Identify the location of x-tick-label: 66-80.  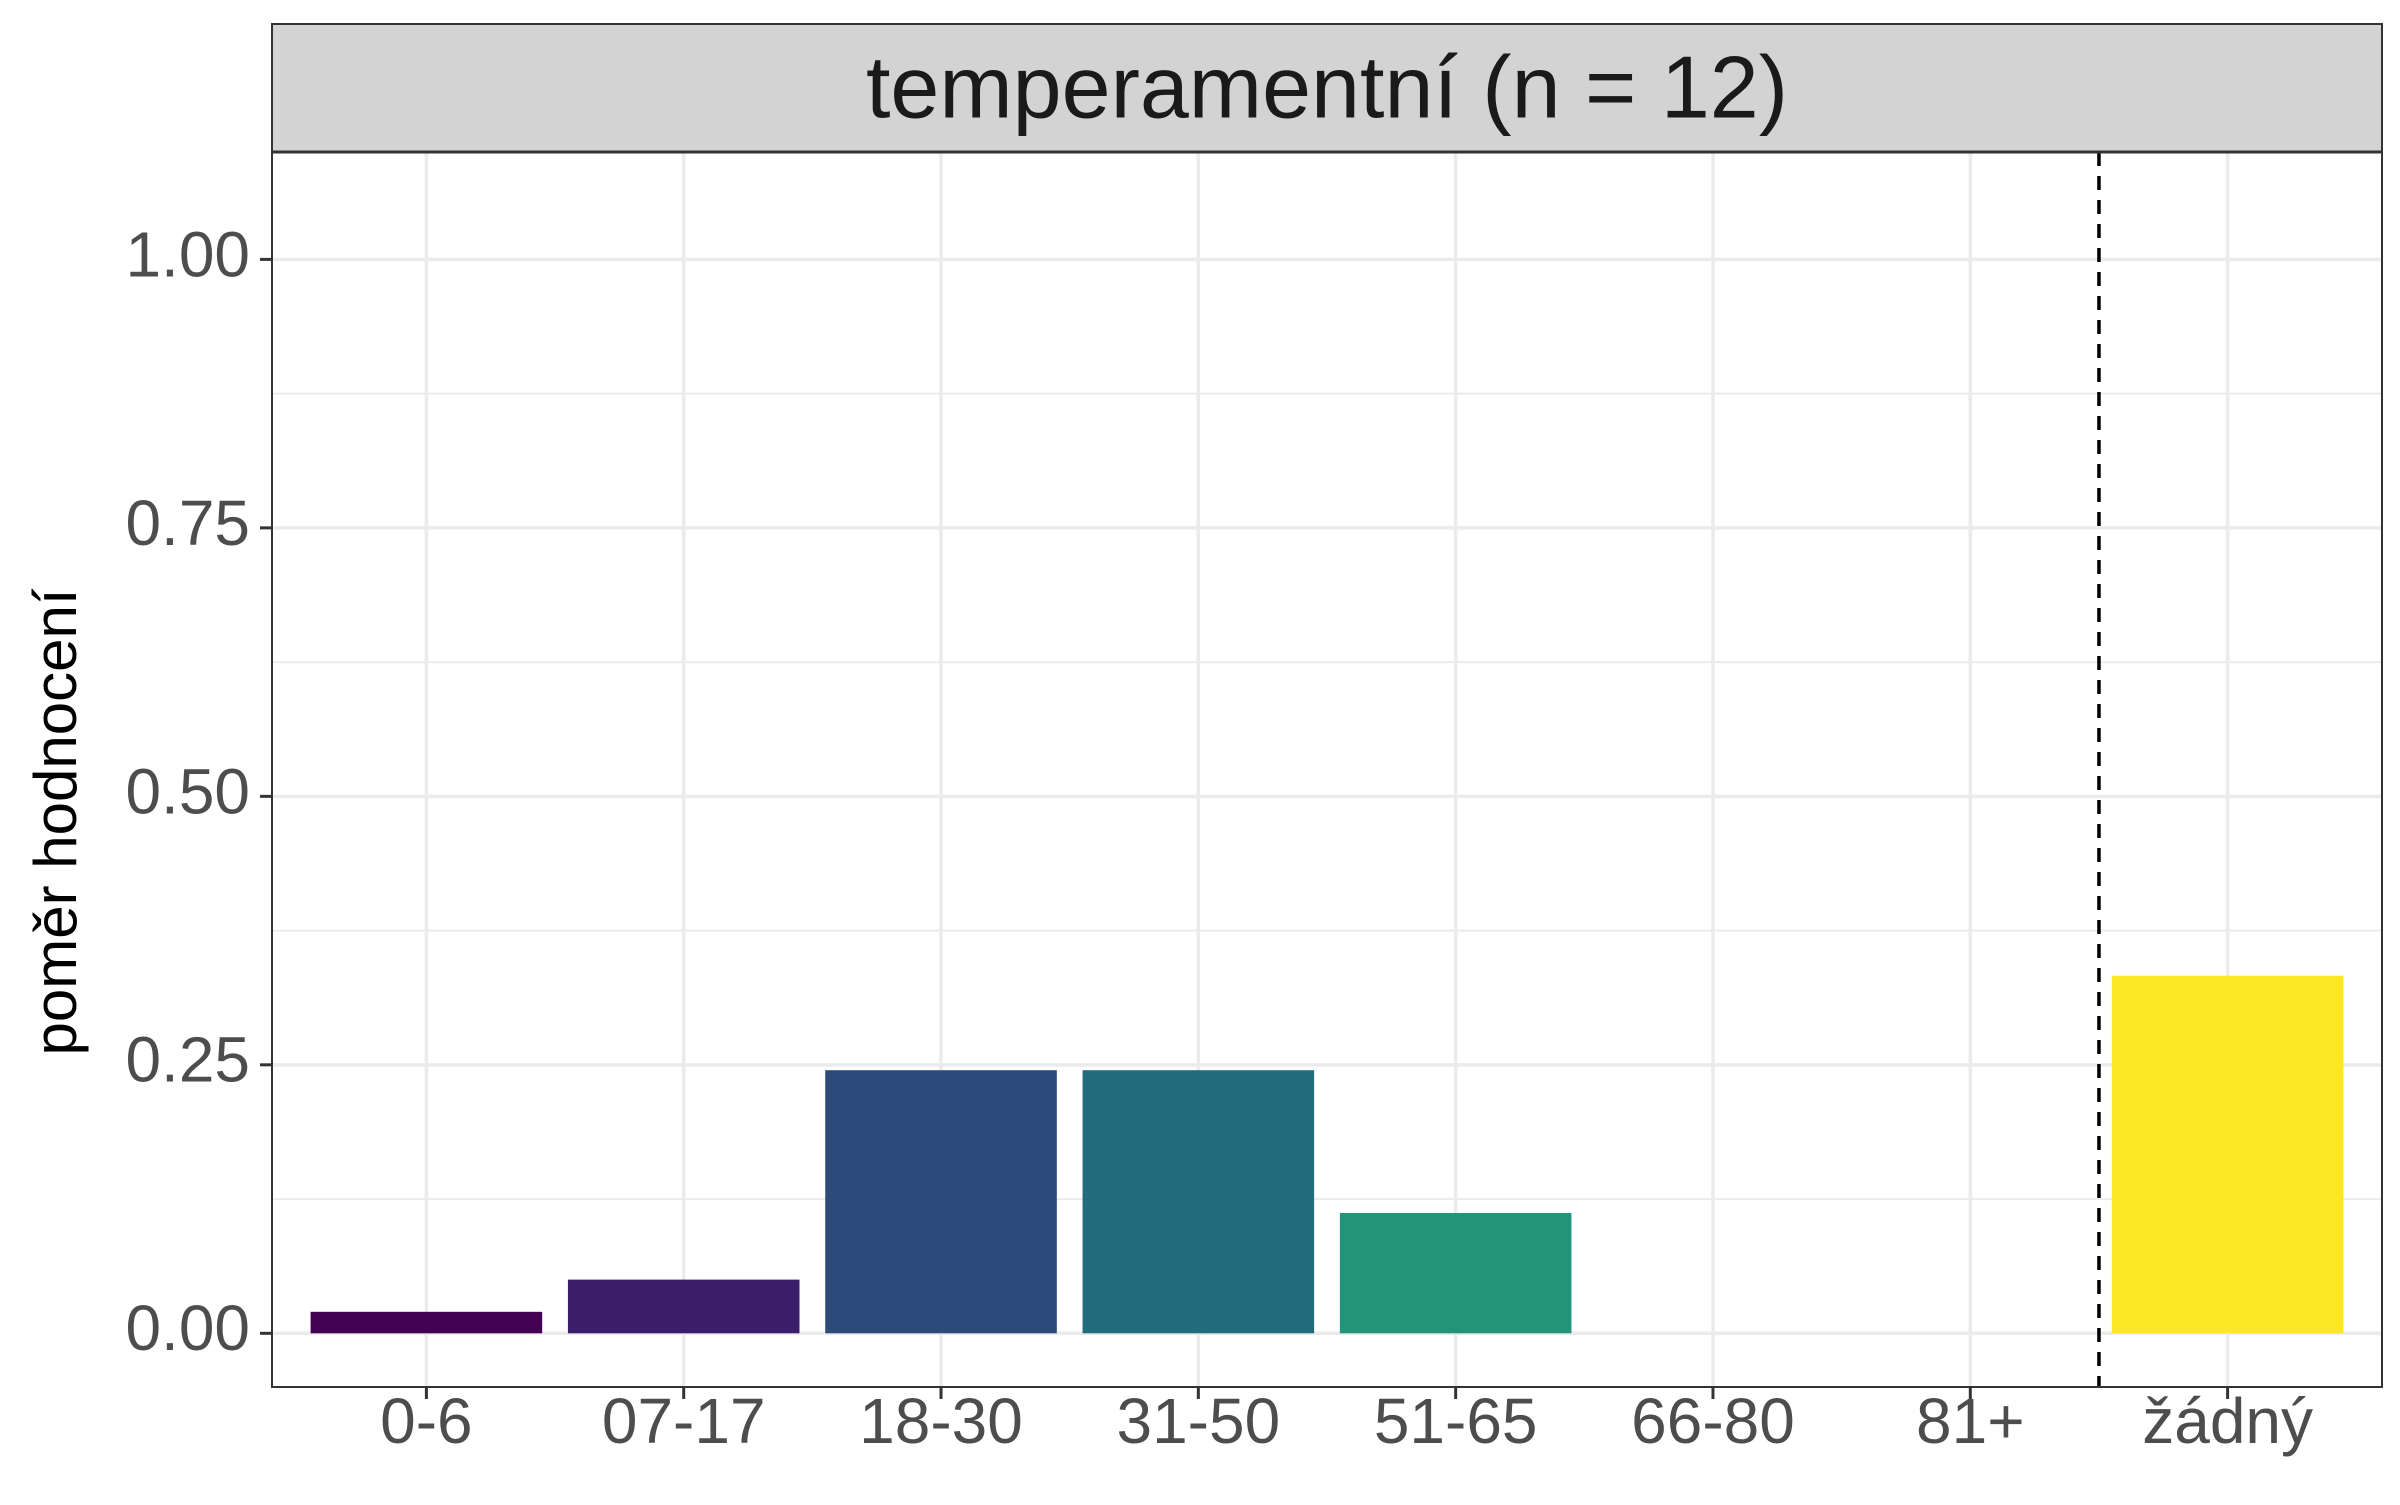
(1713, 1421).